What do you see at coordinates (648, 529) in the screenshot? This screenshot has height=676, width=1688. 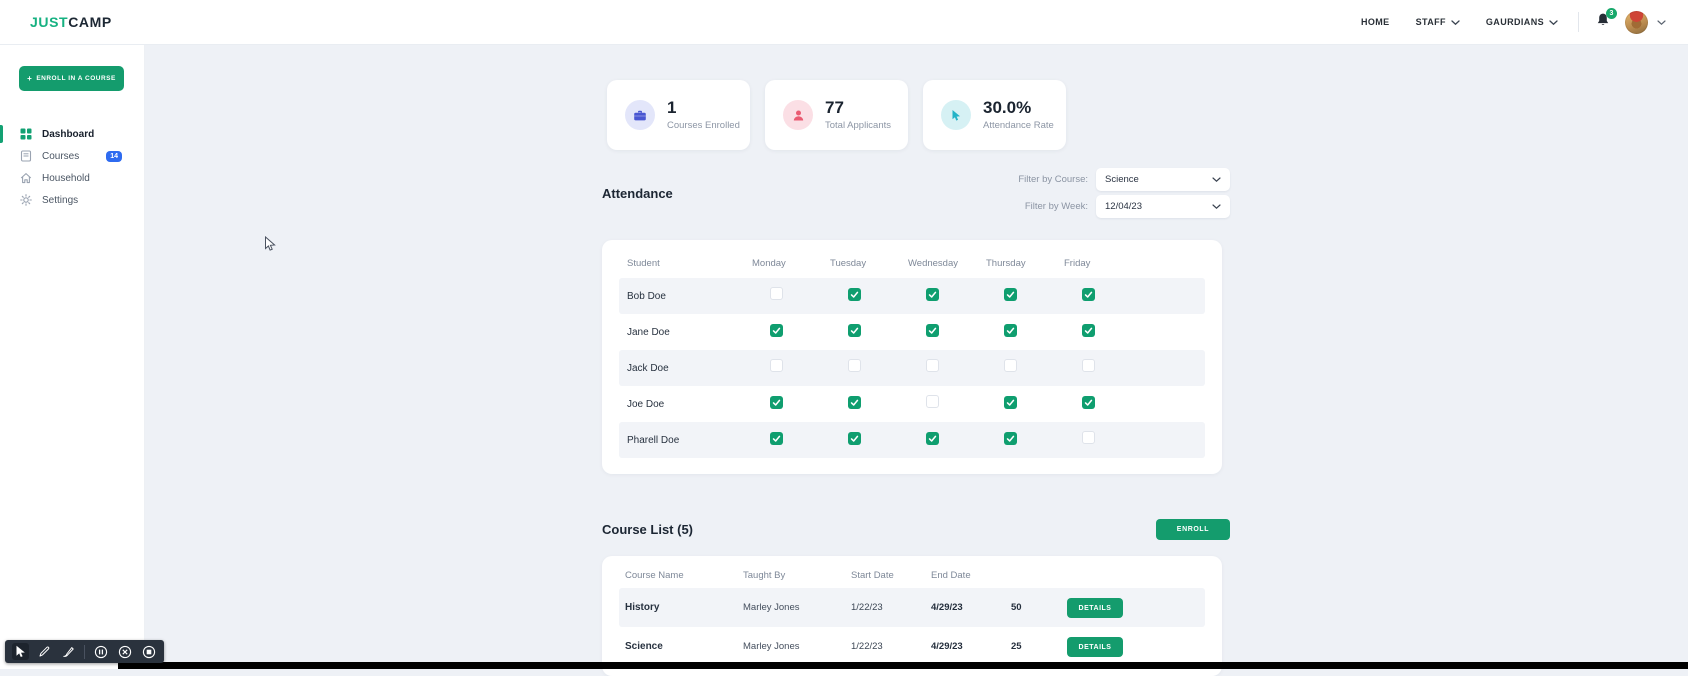 I see `course-list-title: Course List (5)` at bounding box center [648, 529].